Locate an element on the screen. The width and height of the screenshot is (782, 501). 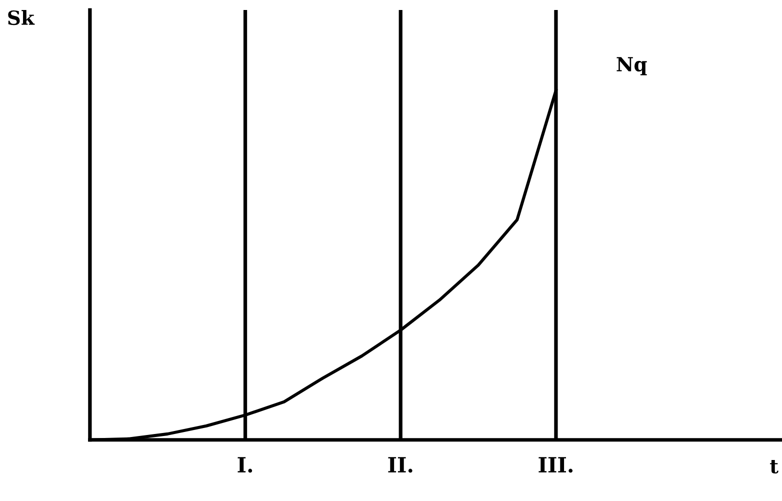
x-tick-label: II. is located at coordinates (400, 465).